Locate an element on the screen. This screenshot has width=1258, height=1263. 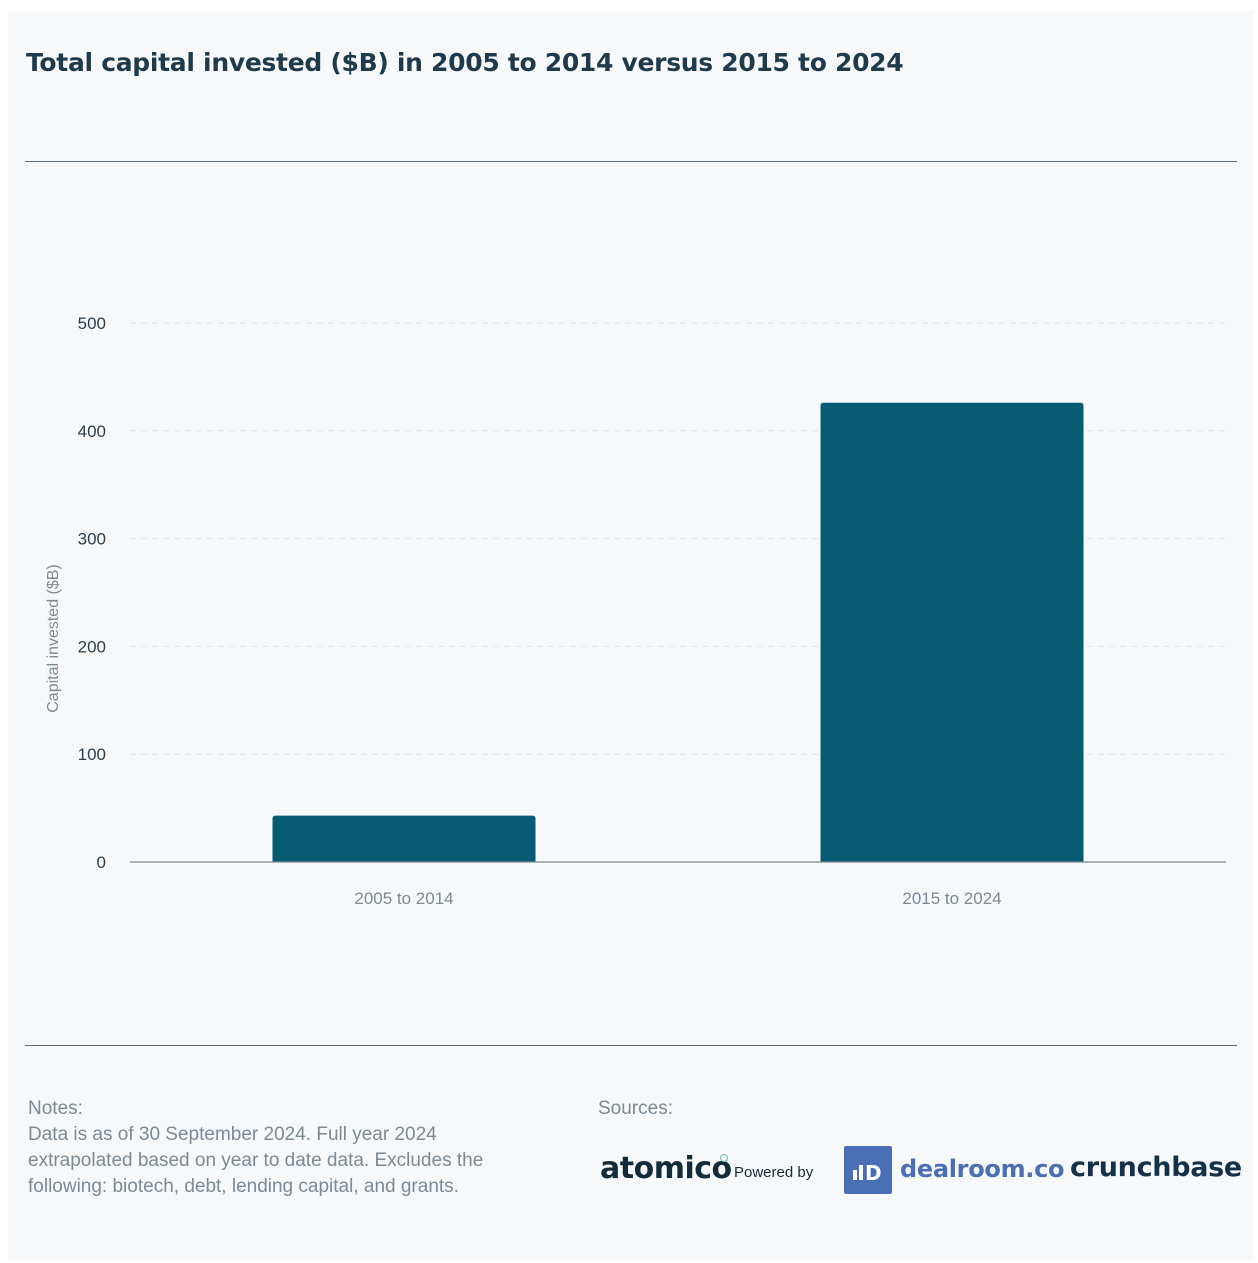
dealroom-logo-letter: D is located at coordinates (873, 1173).